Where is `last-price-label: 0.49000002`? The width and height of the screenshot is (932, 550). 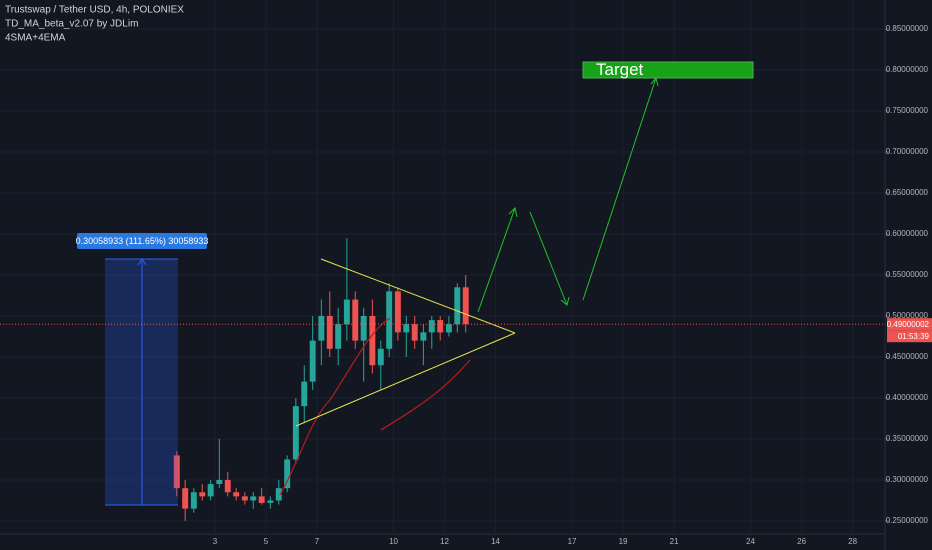
last-price-label: 0.49000002 is located at coordinates (908, 324).